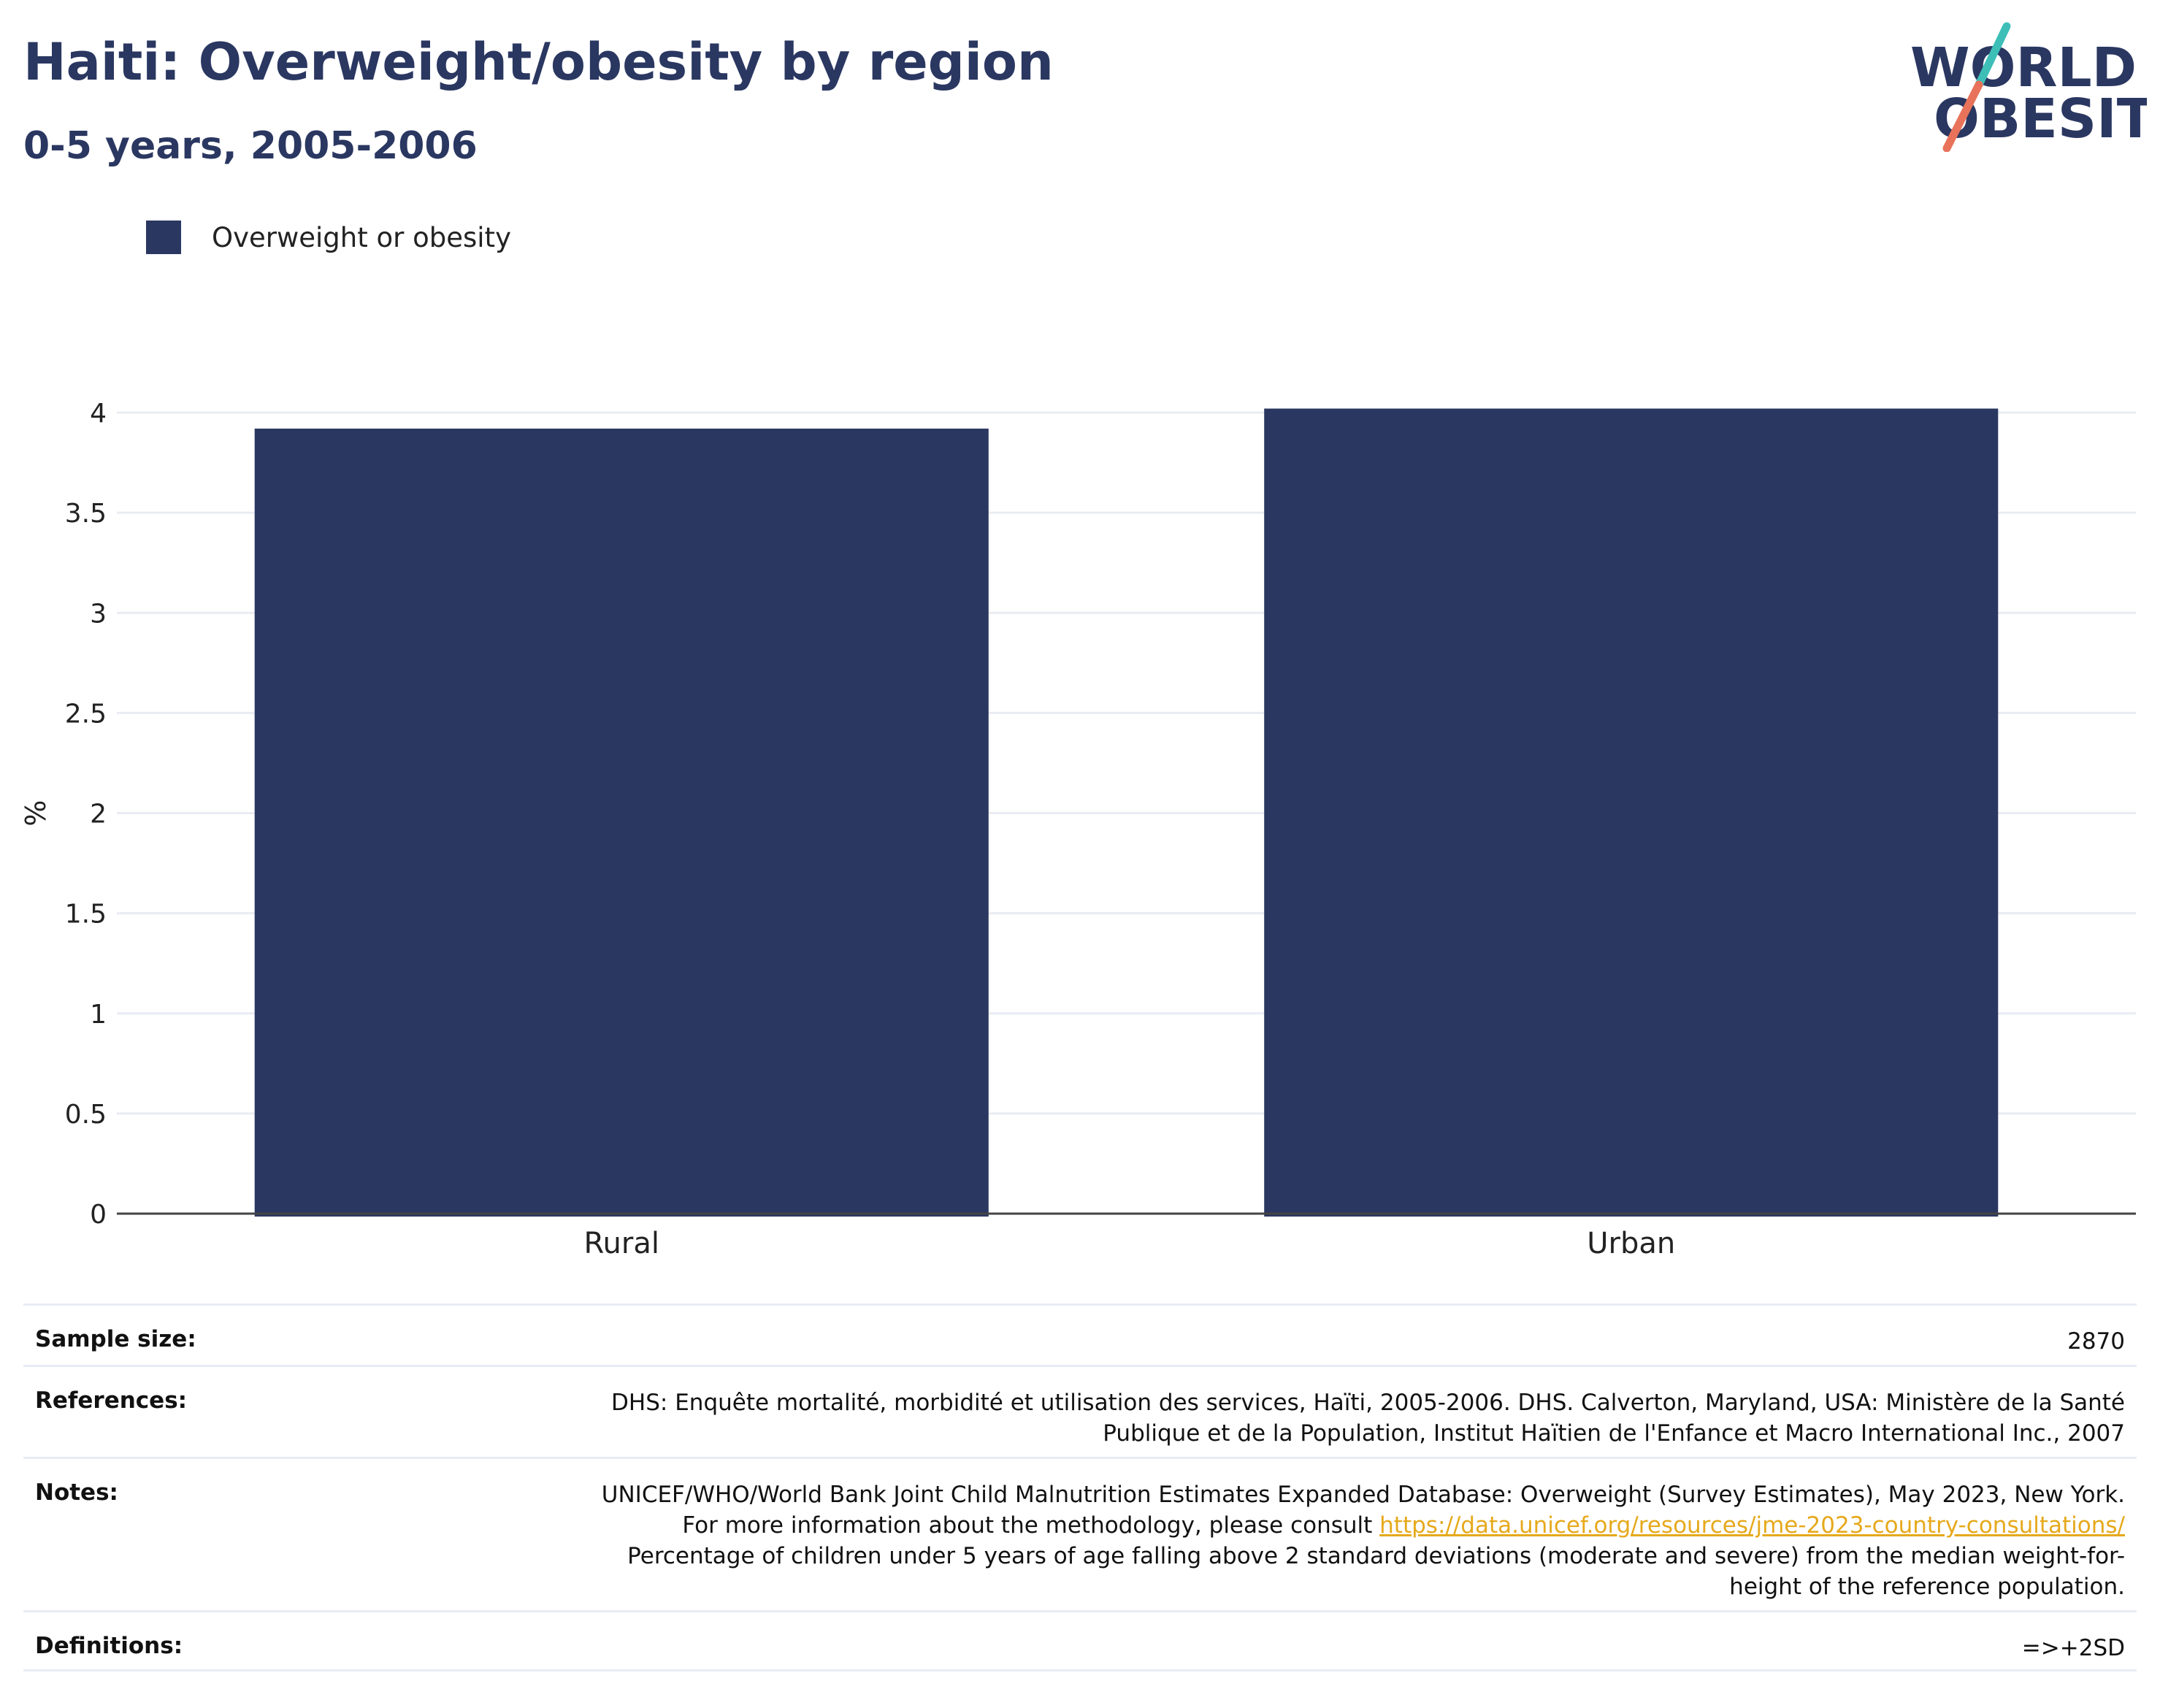 This screenshot has height=1708, width=2160. Describe the element at coordinates (86, 714) in the screenshot. I see `y-tick-label: 2.5` at that location.